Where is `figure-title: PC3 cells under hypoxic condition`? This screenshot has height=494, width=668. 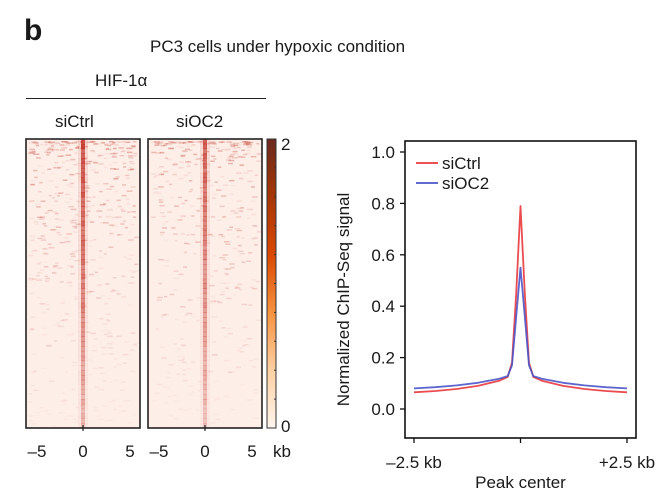 figure-title: PC3 cells under hypoxic condition is located at coordinates (278, 46).